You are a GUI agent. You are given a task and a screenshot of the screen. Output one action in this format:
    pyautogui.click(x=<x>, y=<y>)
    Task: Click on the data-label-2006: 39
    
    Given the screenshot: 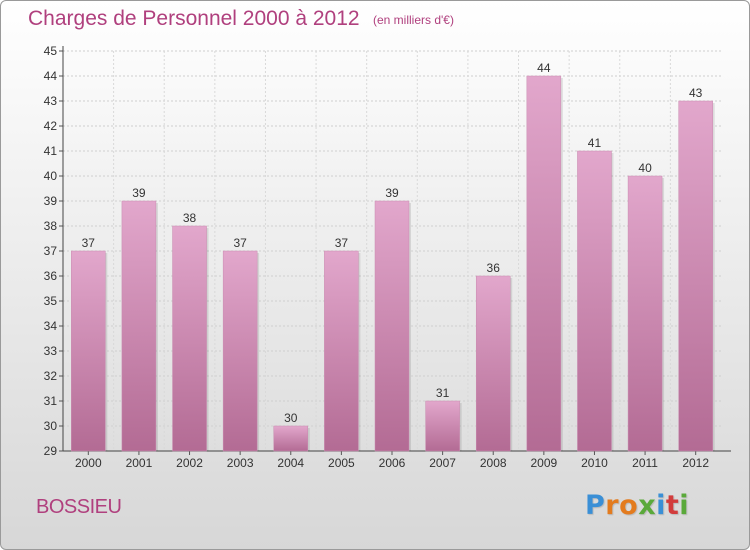 What is the action you would take?
    pyautogui.click(x=392, y=193)
    